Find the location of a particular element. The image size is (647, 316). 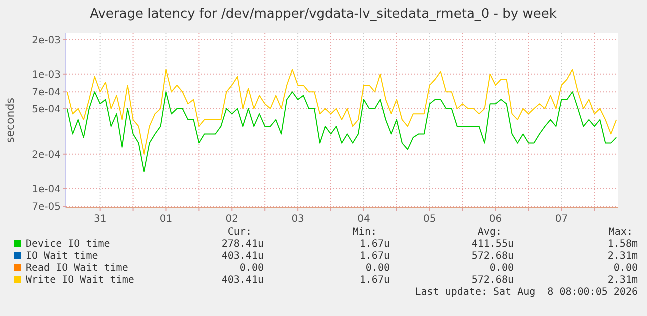

text: Avg: is located at coordinates (490, 232).